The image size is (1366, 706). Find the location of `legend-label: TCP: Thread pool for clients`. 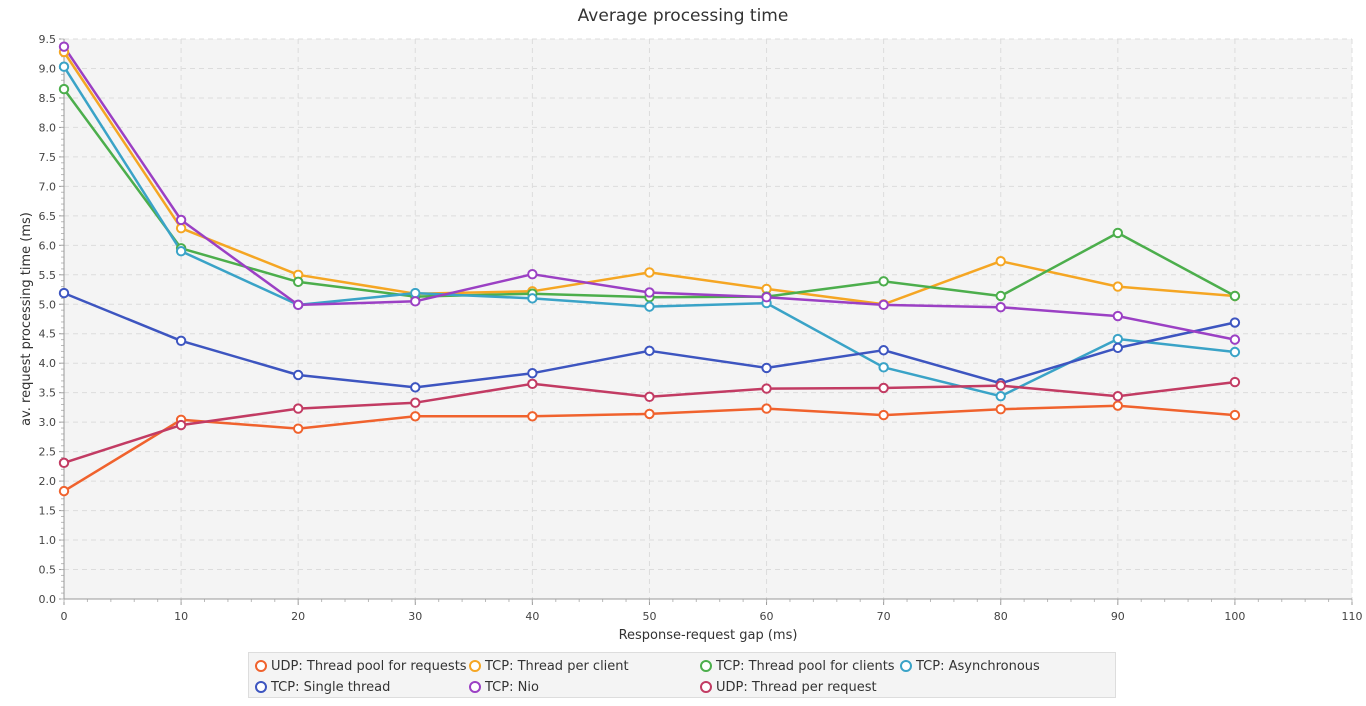

legend-label: TCP: Thread pool for clients is located at coordinates (805, 666).